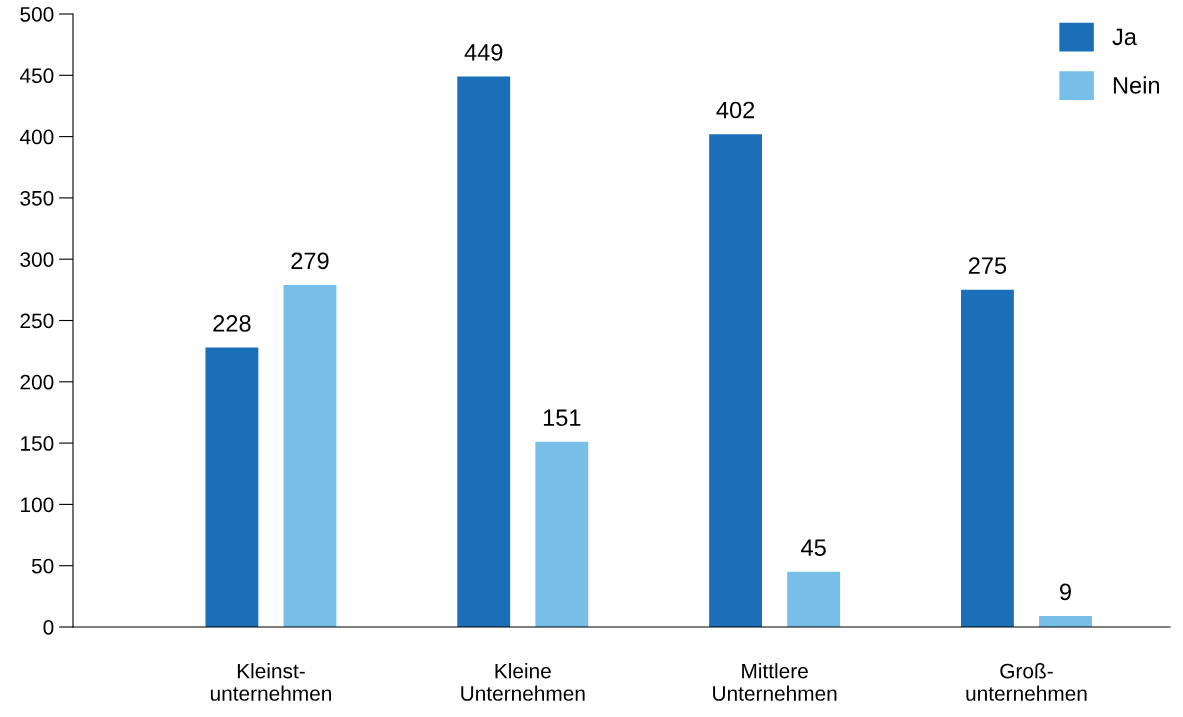 This screenshot has height=717, width=1183. Describe the element at coordinates (36, 137) in the screenshot. I see `y-tick-label: 400` at that location.